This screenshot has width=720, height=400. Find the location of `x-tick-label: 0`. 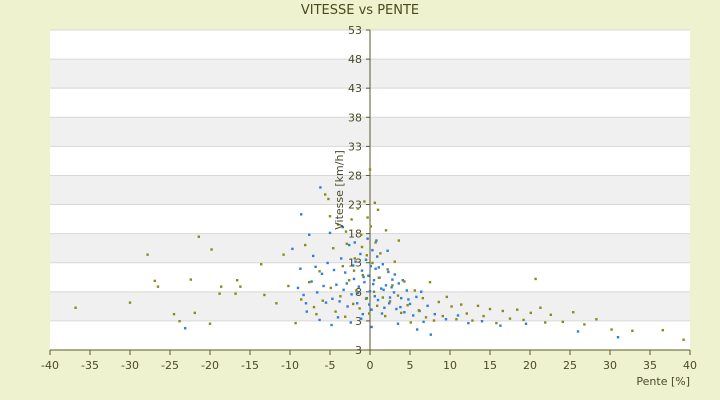

x-tick-label: 0 is located at coordinates (370, 365).